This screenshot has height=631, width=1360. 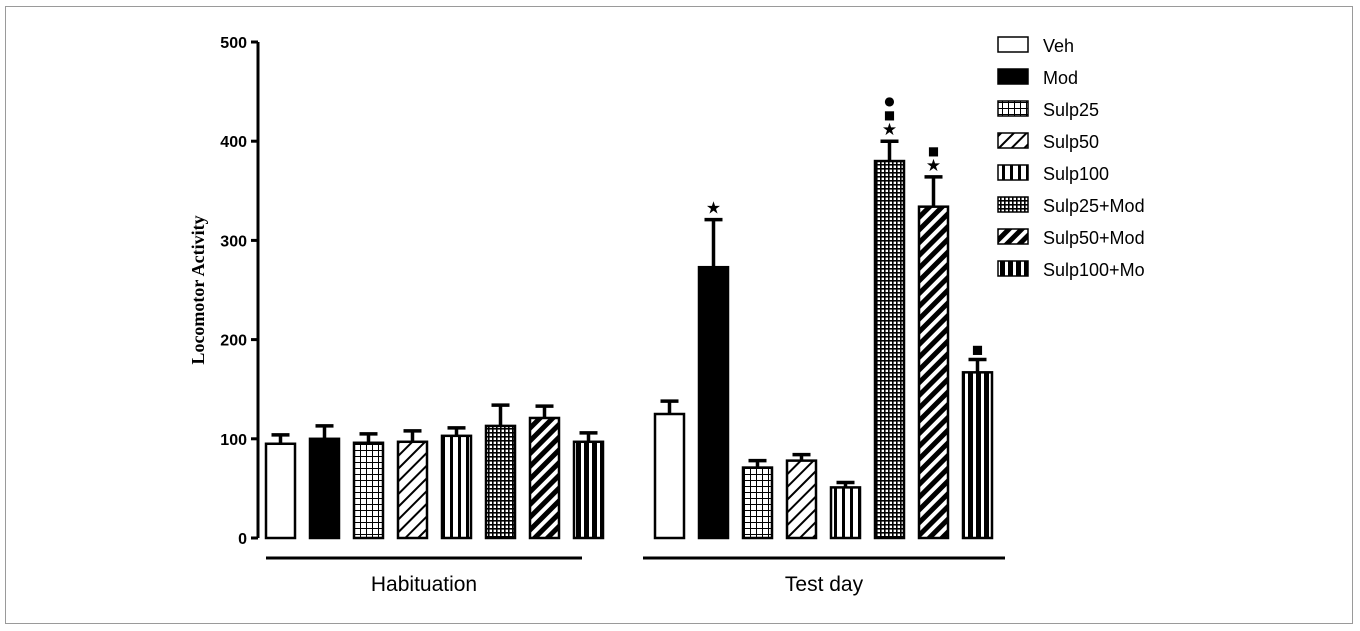 What do you see at coordinates (198, 289) in the screenshot?
I see `y-axis-label: Locomotor Activity` at bounding box center [198, 289].